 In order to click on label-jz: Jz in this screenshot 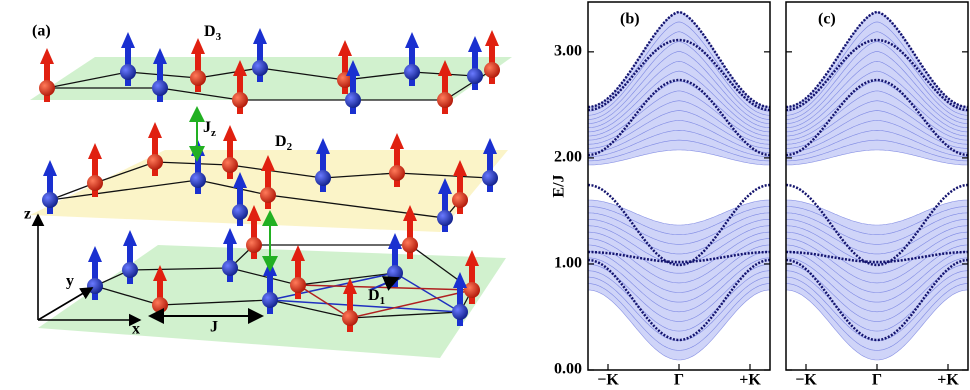, I will do `click(209, 129)`.